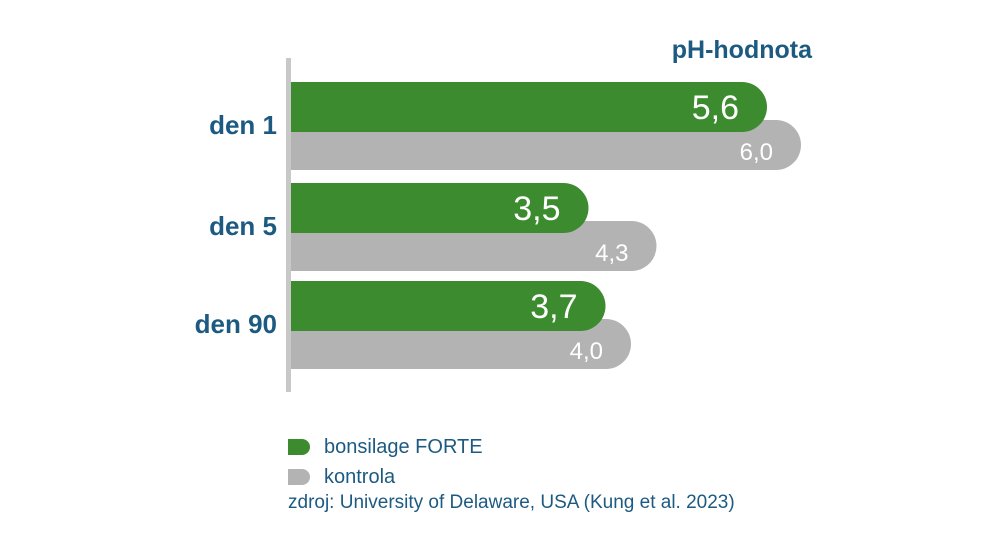 This screenshot has width=1000, height=550. I want to click on legend-item-bonsilage: bonsilage FORTE, so click(385, 447).